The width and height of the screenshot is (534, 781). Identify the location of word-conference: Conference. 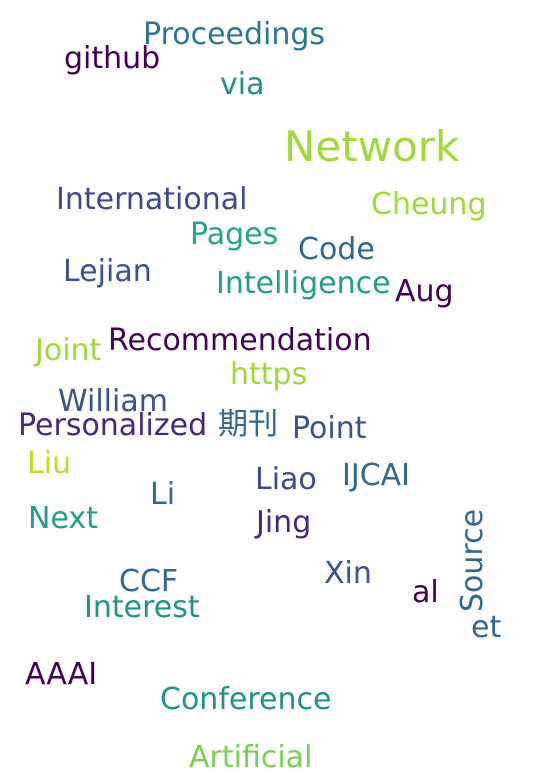
(246, 699).